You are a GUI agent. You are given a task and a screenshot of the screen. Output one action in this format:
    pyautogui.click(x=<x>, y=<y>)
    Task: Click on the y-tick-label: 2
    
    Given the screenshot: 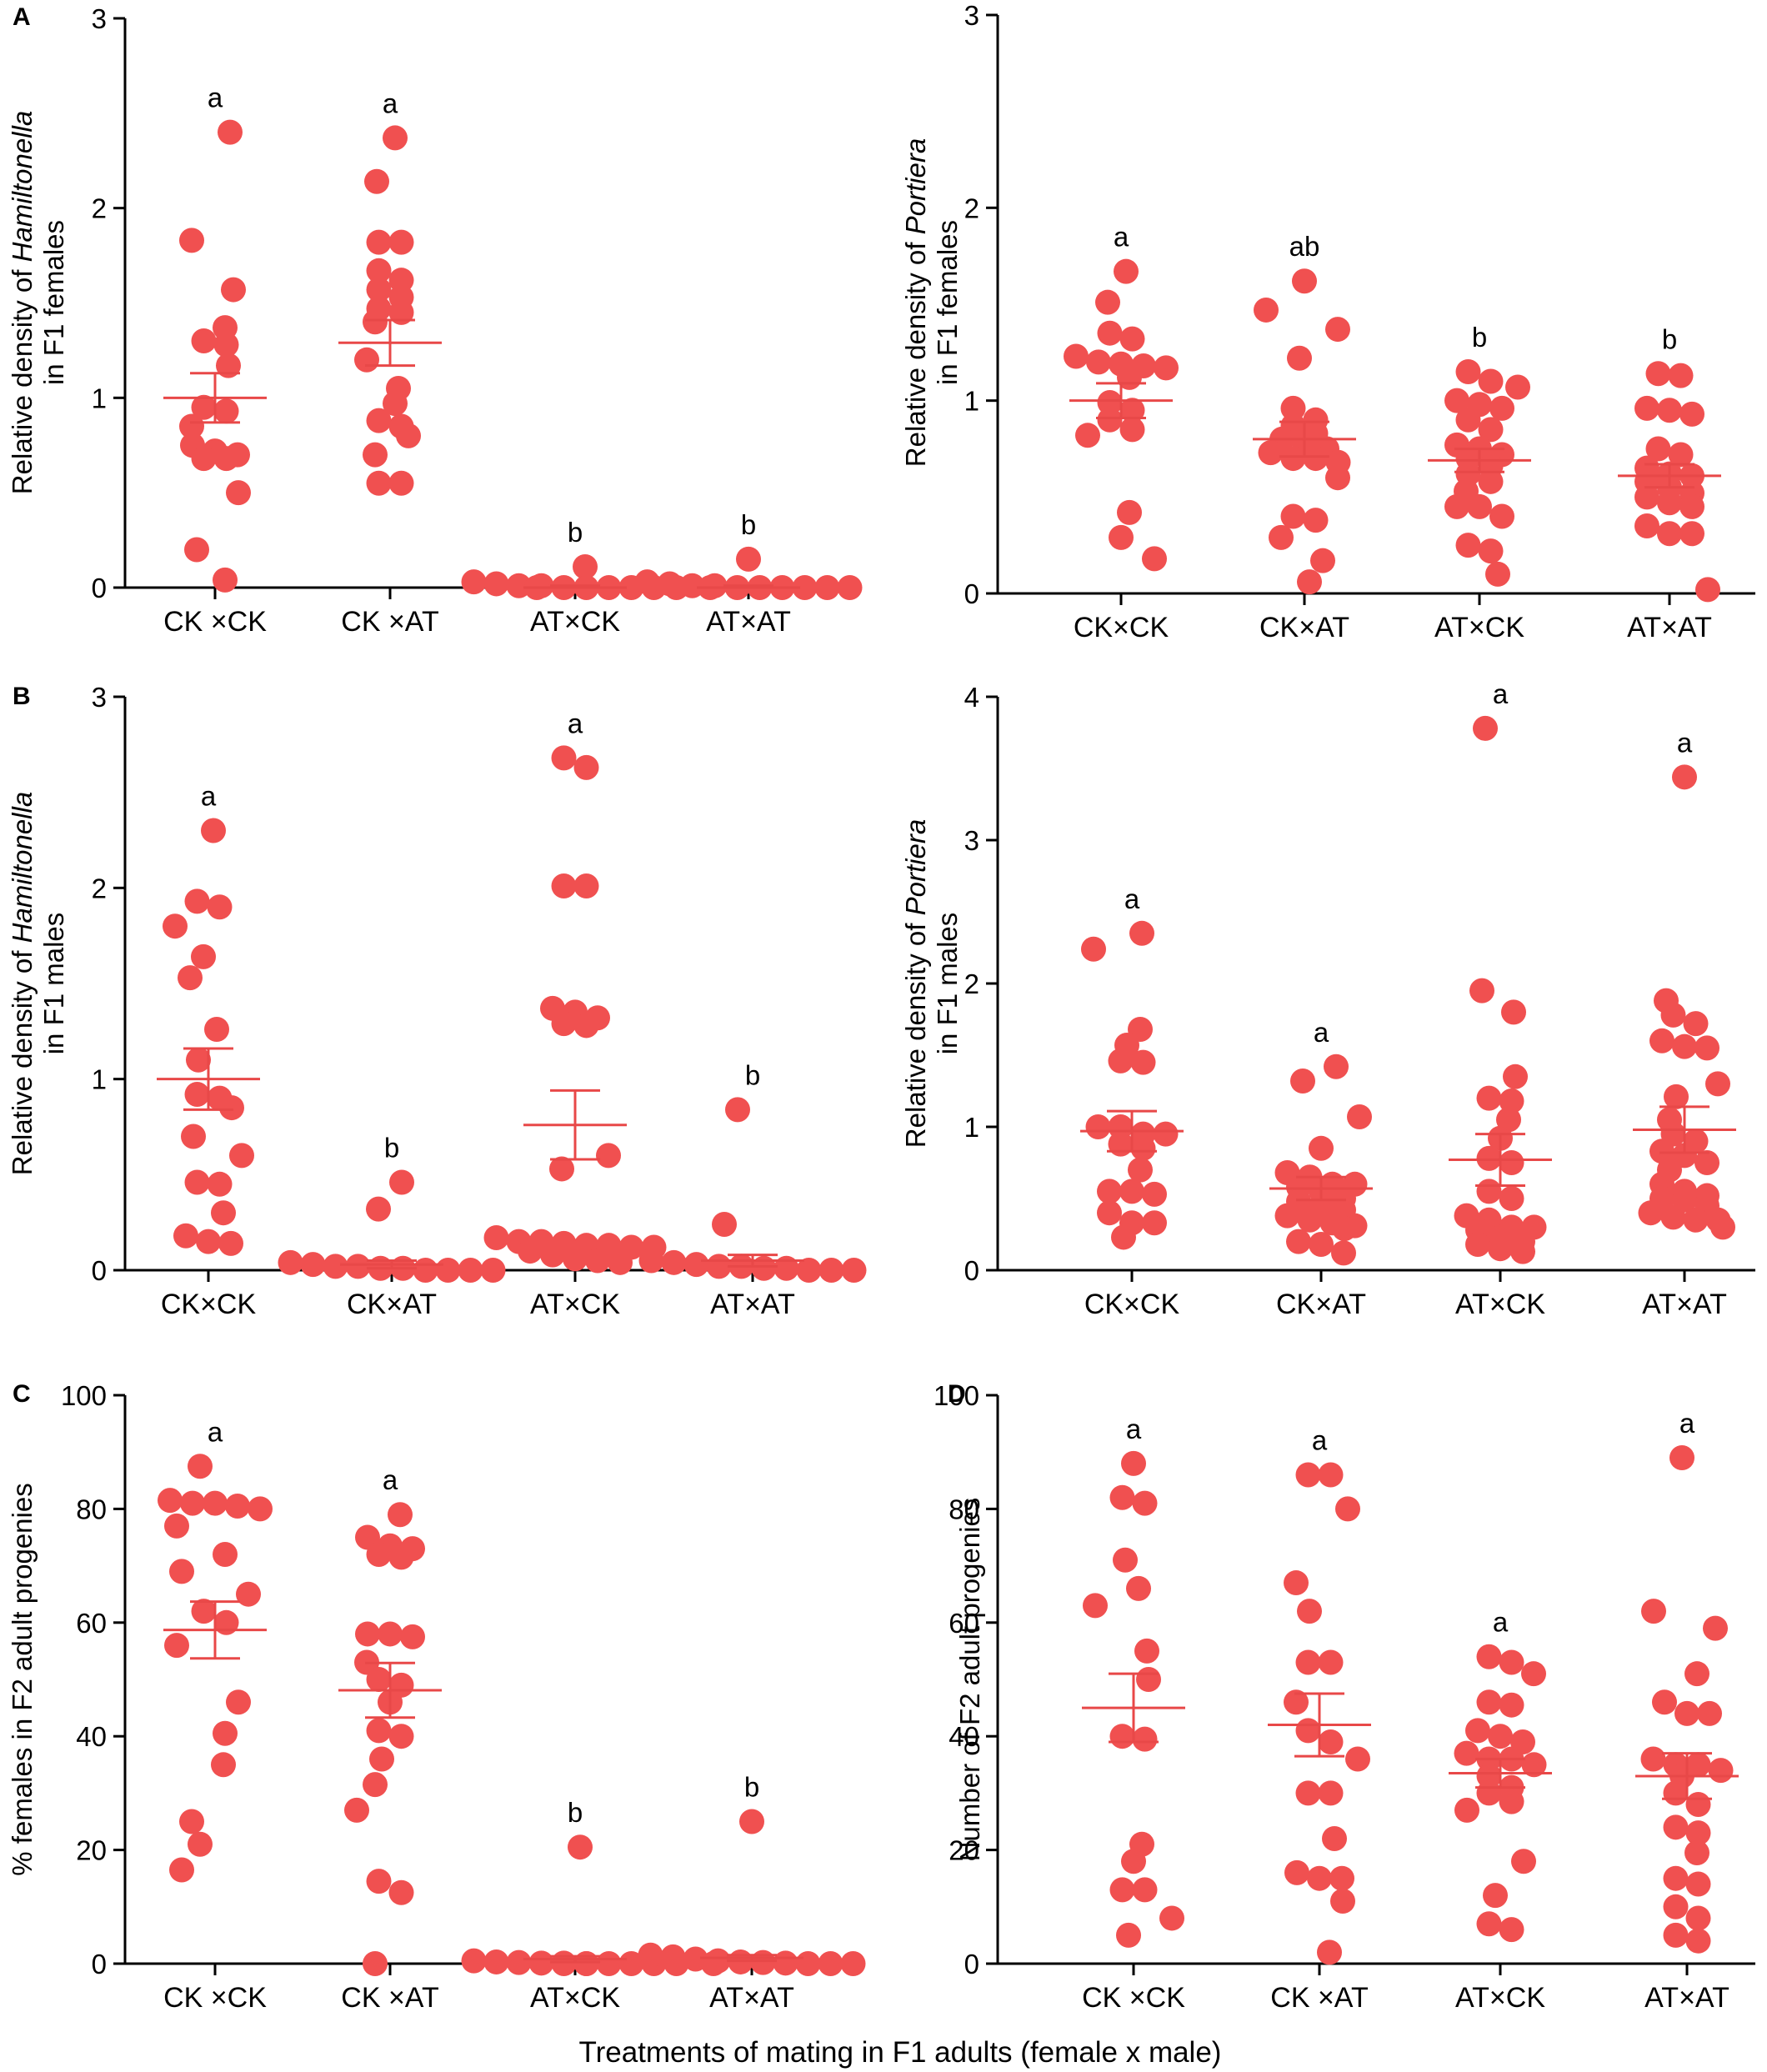 What is the action you would take?
    pyautogui.click(x=99, y=888)
    